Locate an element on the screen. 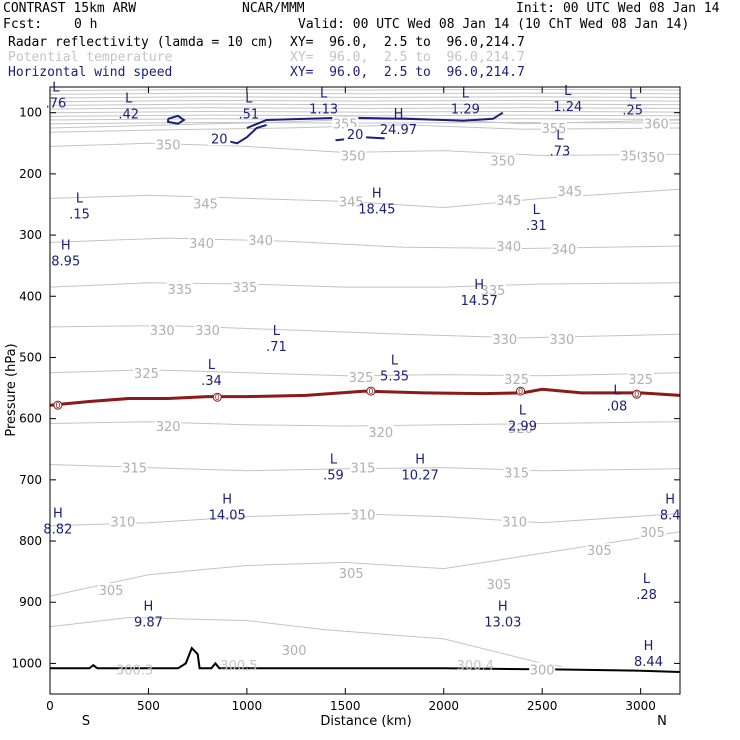 Image resolution: width=740 pixels, height=740 pixels. theta-surface-label: 300.5 is located at coordinates (238, 666).